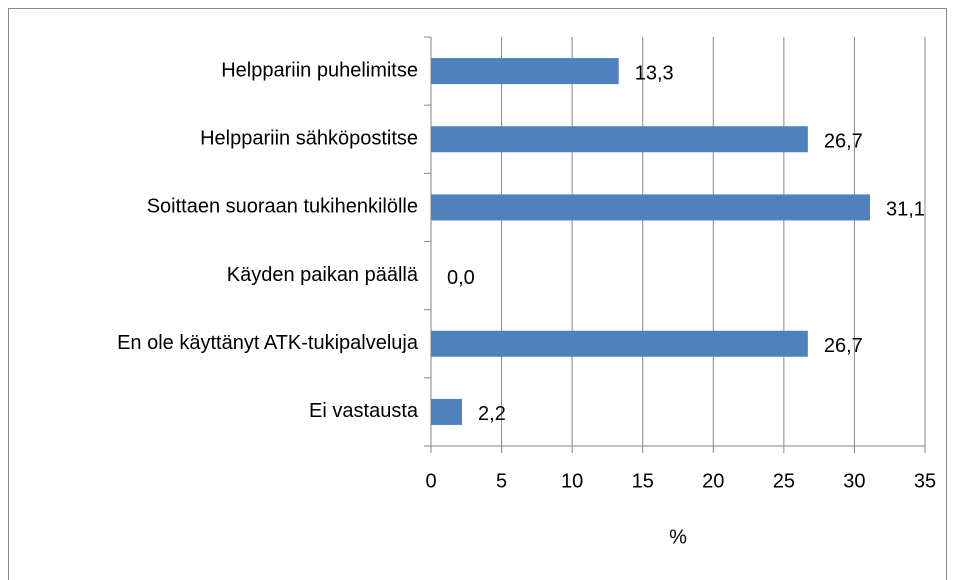 This screenshot has height=580, width=955. What do you see at coordinates (492, 414) in the screenshot?
I see `value-label: 2,2` at bounding box center [492, 414].